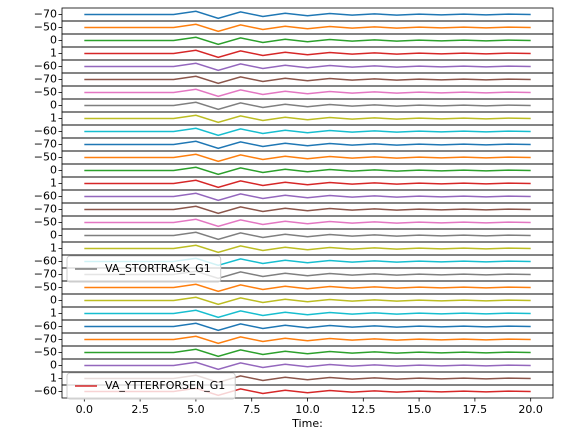 The width and height of the screenshot is (563, 435). I want to click on x-tick-label: 7.5, so click(252, 409).